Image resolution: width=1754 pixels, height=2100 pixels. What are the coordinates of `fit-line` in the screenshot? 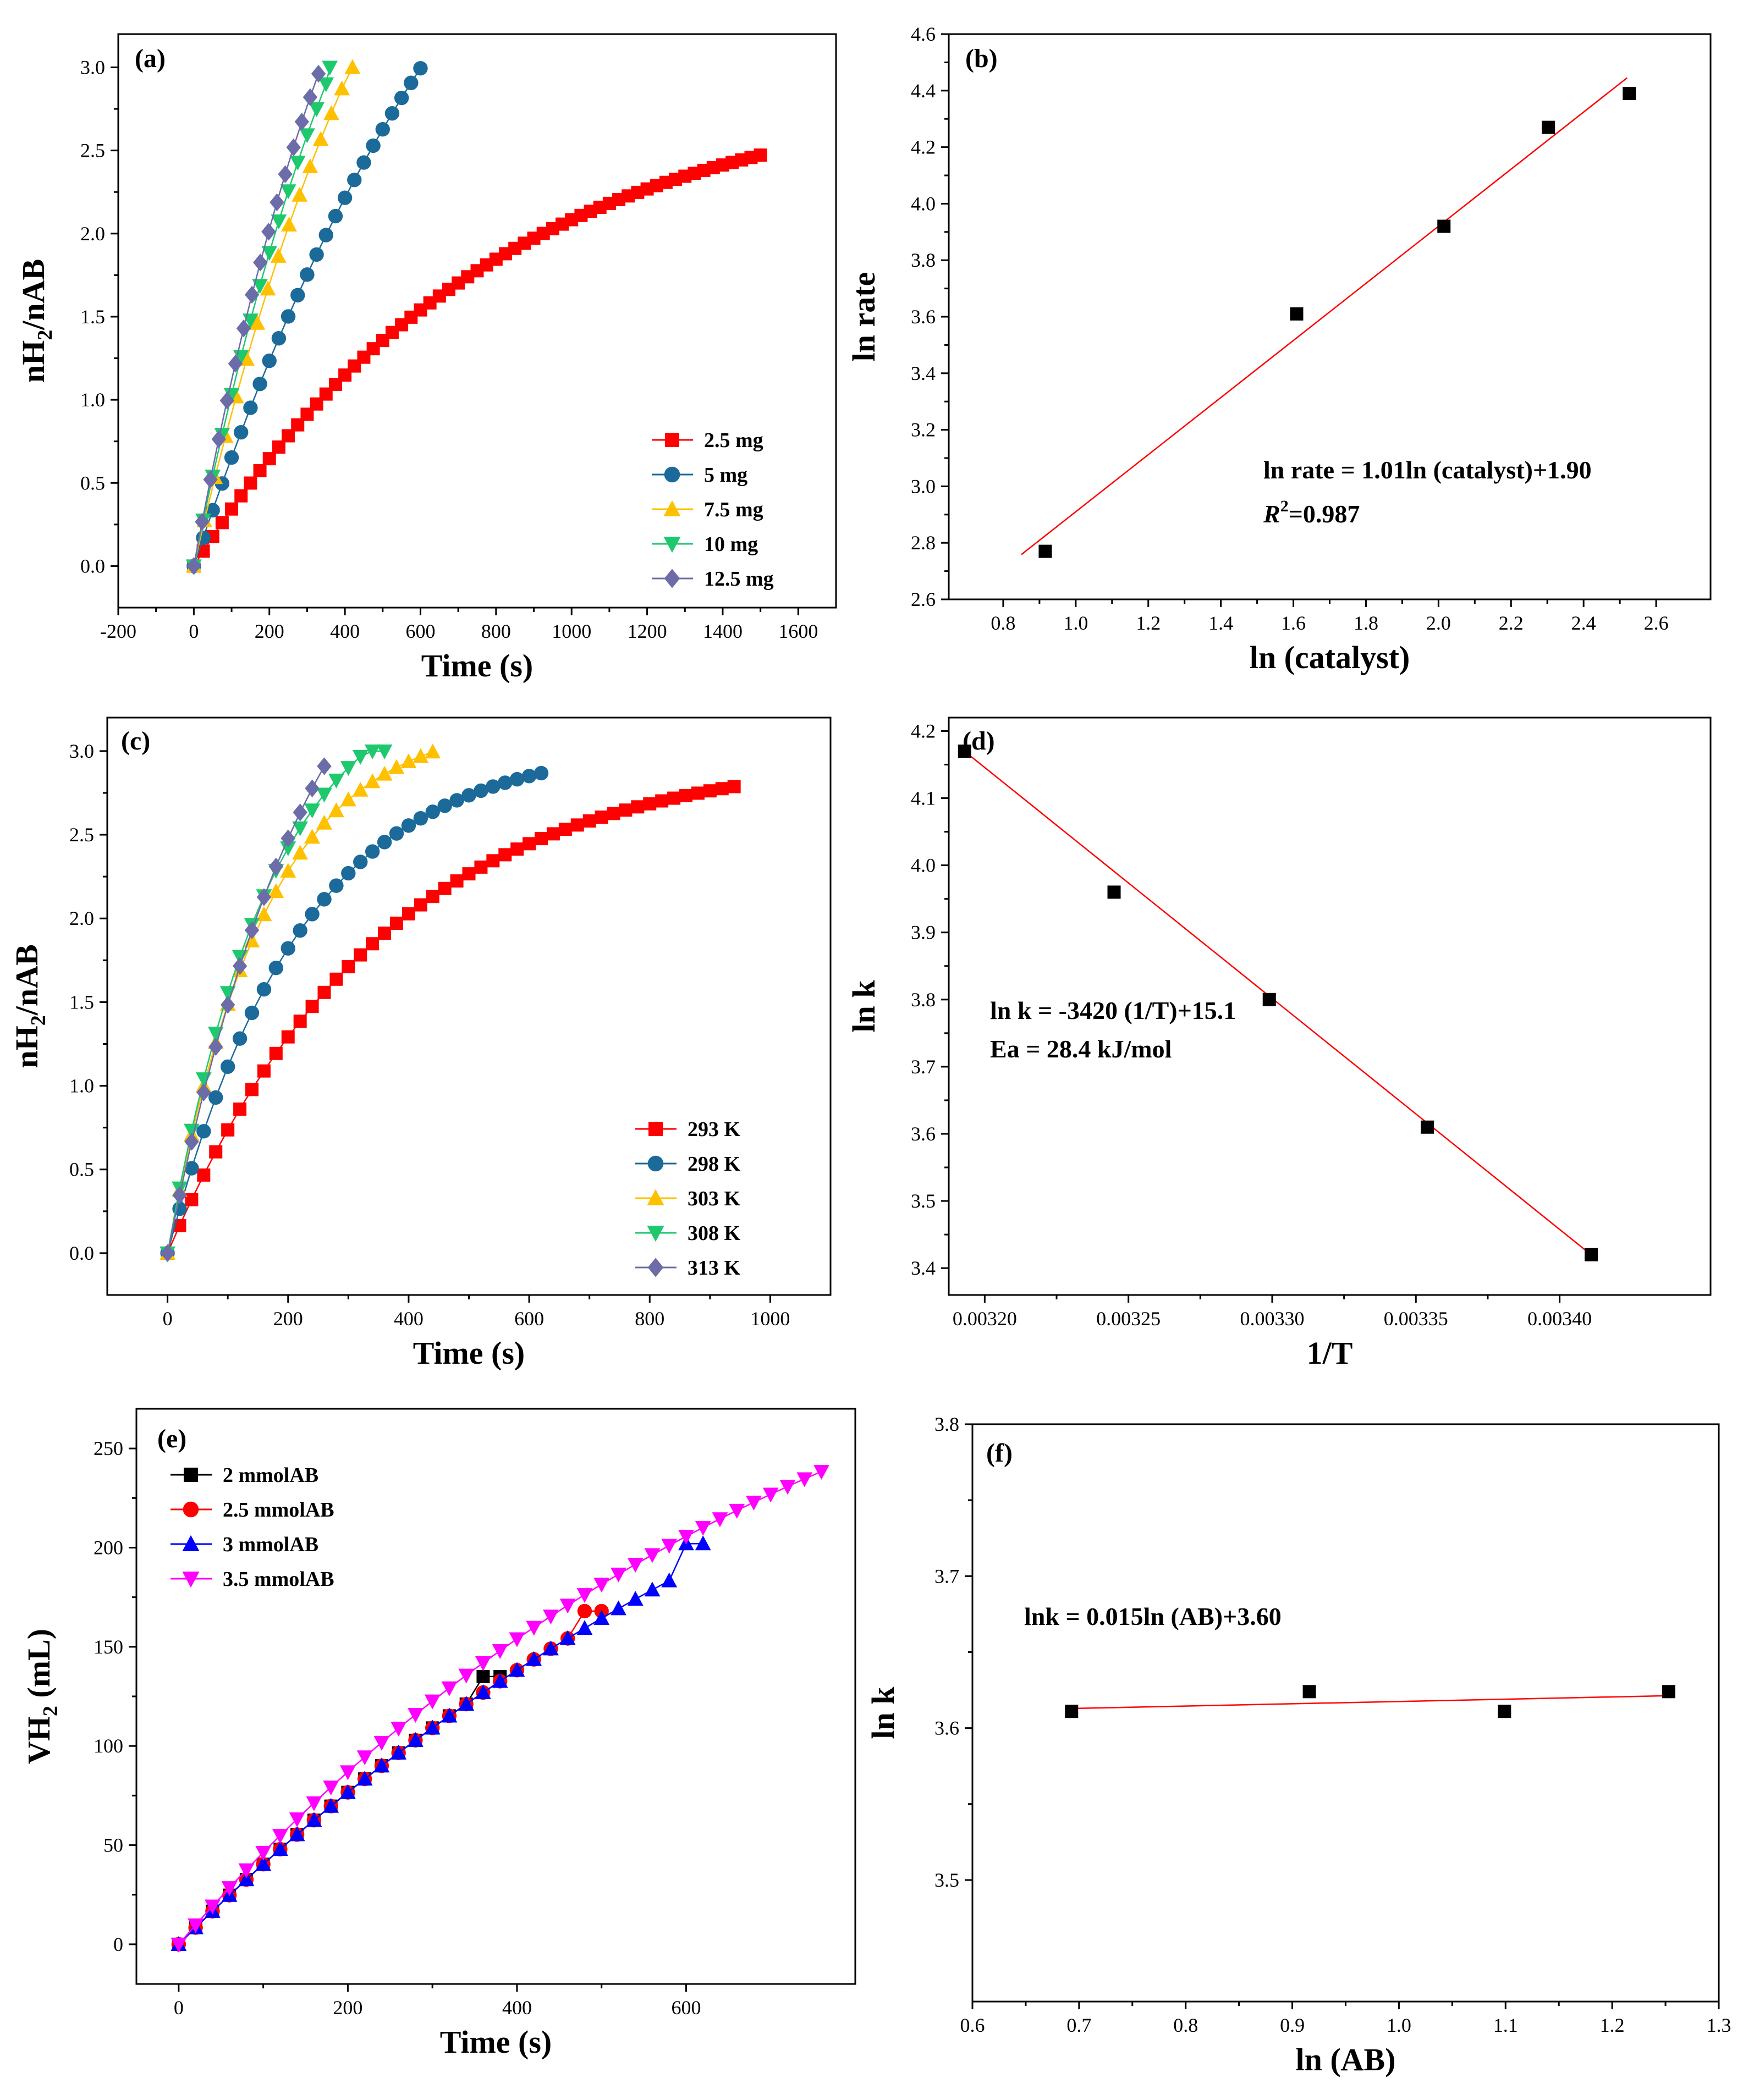 It's located at (1370, 1702).